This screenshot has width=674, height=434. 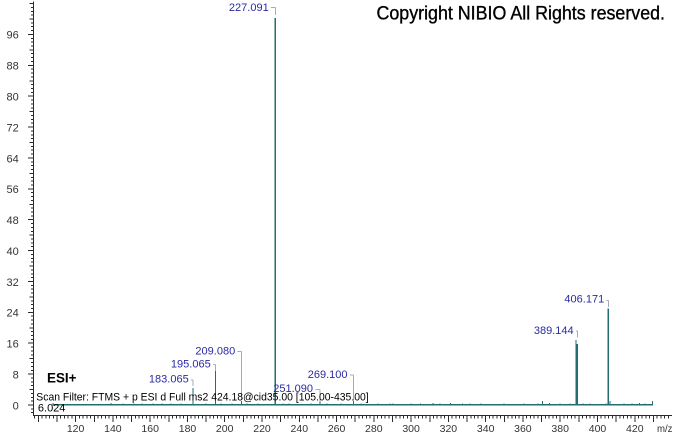 What do you see at coordinates (665, 428) in the screenshot?
I see `svg-text: m/z` at bounding box center [665, 428].